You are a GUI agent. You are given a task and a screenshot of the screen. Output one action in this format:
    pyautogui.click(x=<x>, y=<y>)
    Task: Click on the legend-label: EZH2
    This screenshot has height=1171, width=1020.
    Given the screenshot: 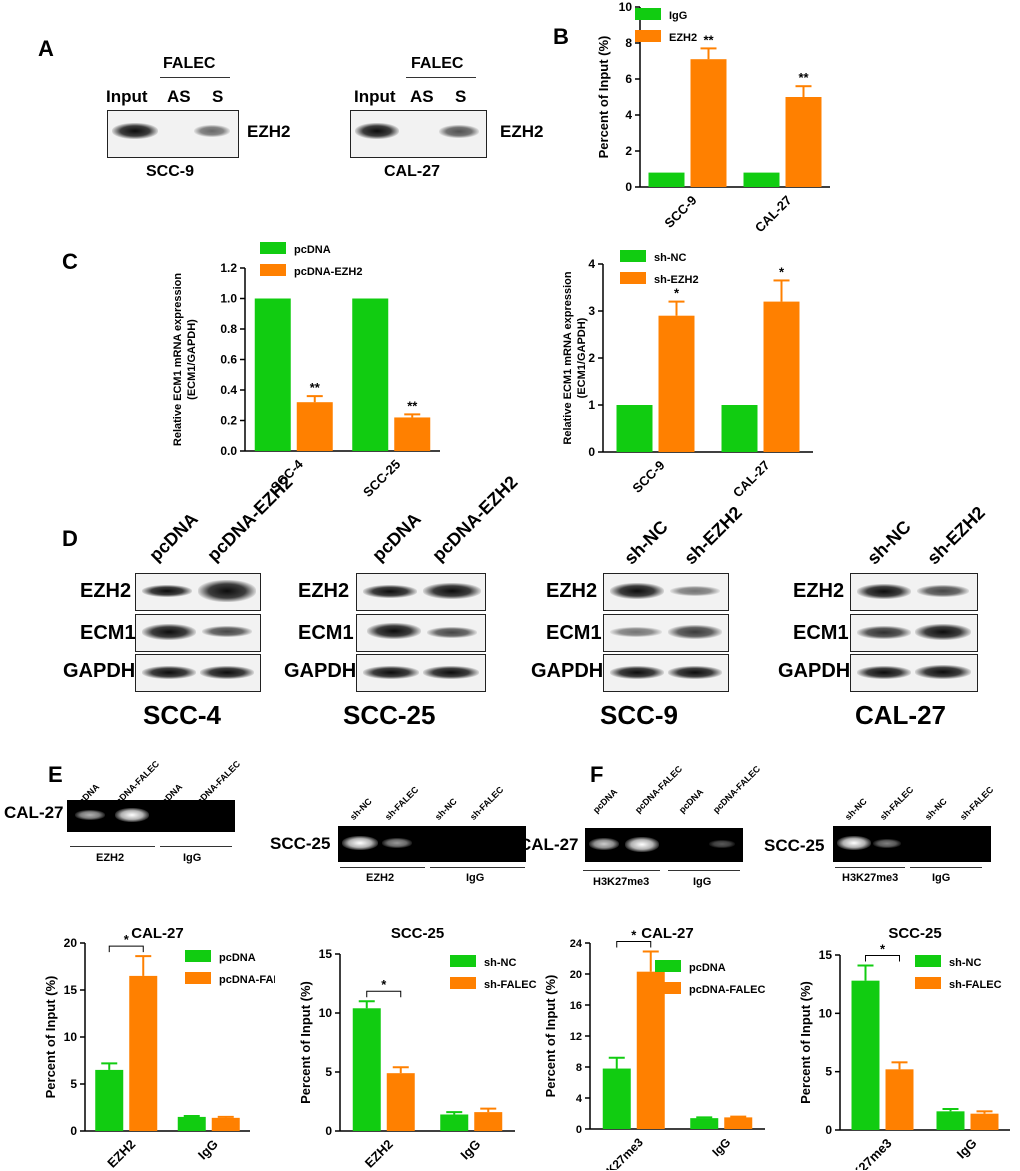 What is the action you would take?
    pyautogui.click(x=683, y=38)
    